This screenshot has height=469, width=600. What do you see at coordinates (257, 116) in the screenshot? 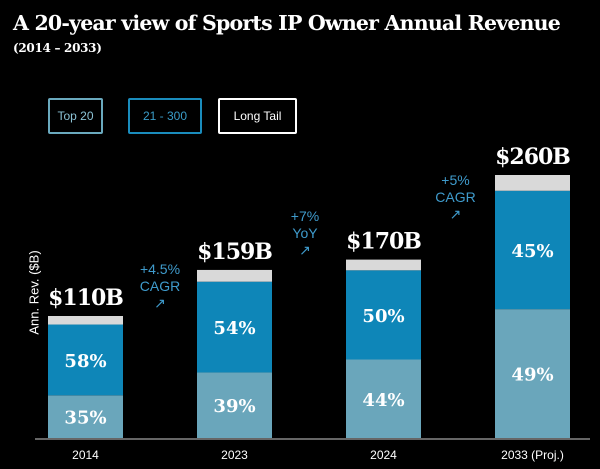
I see `legend-long-tail: Long Tail` at bounding box center [257, 116].